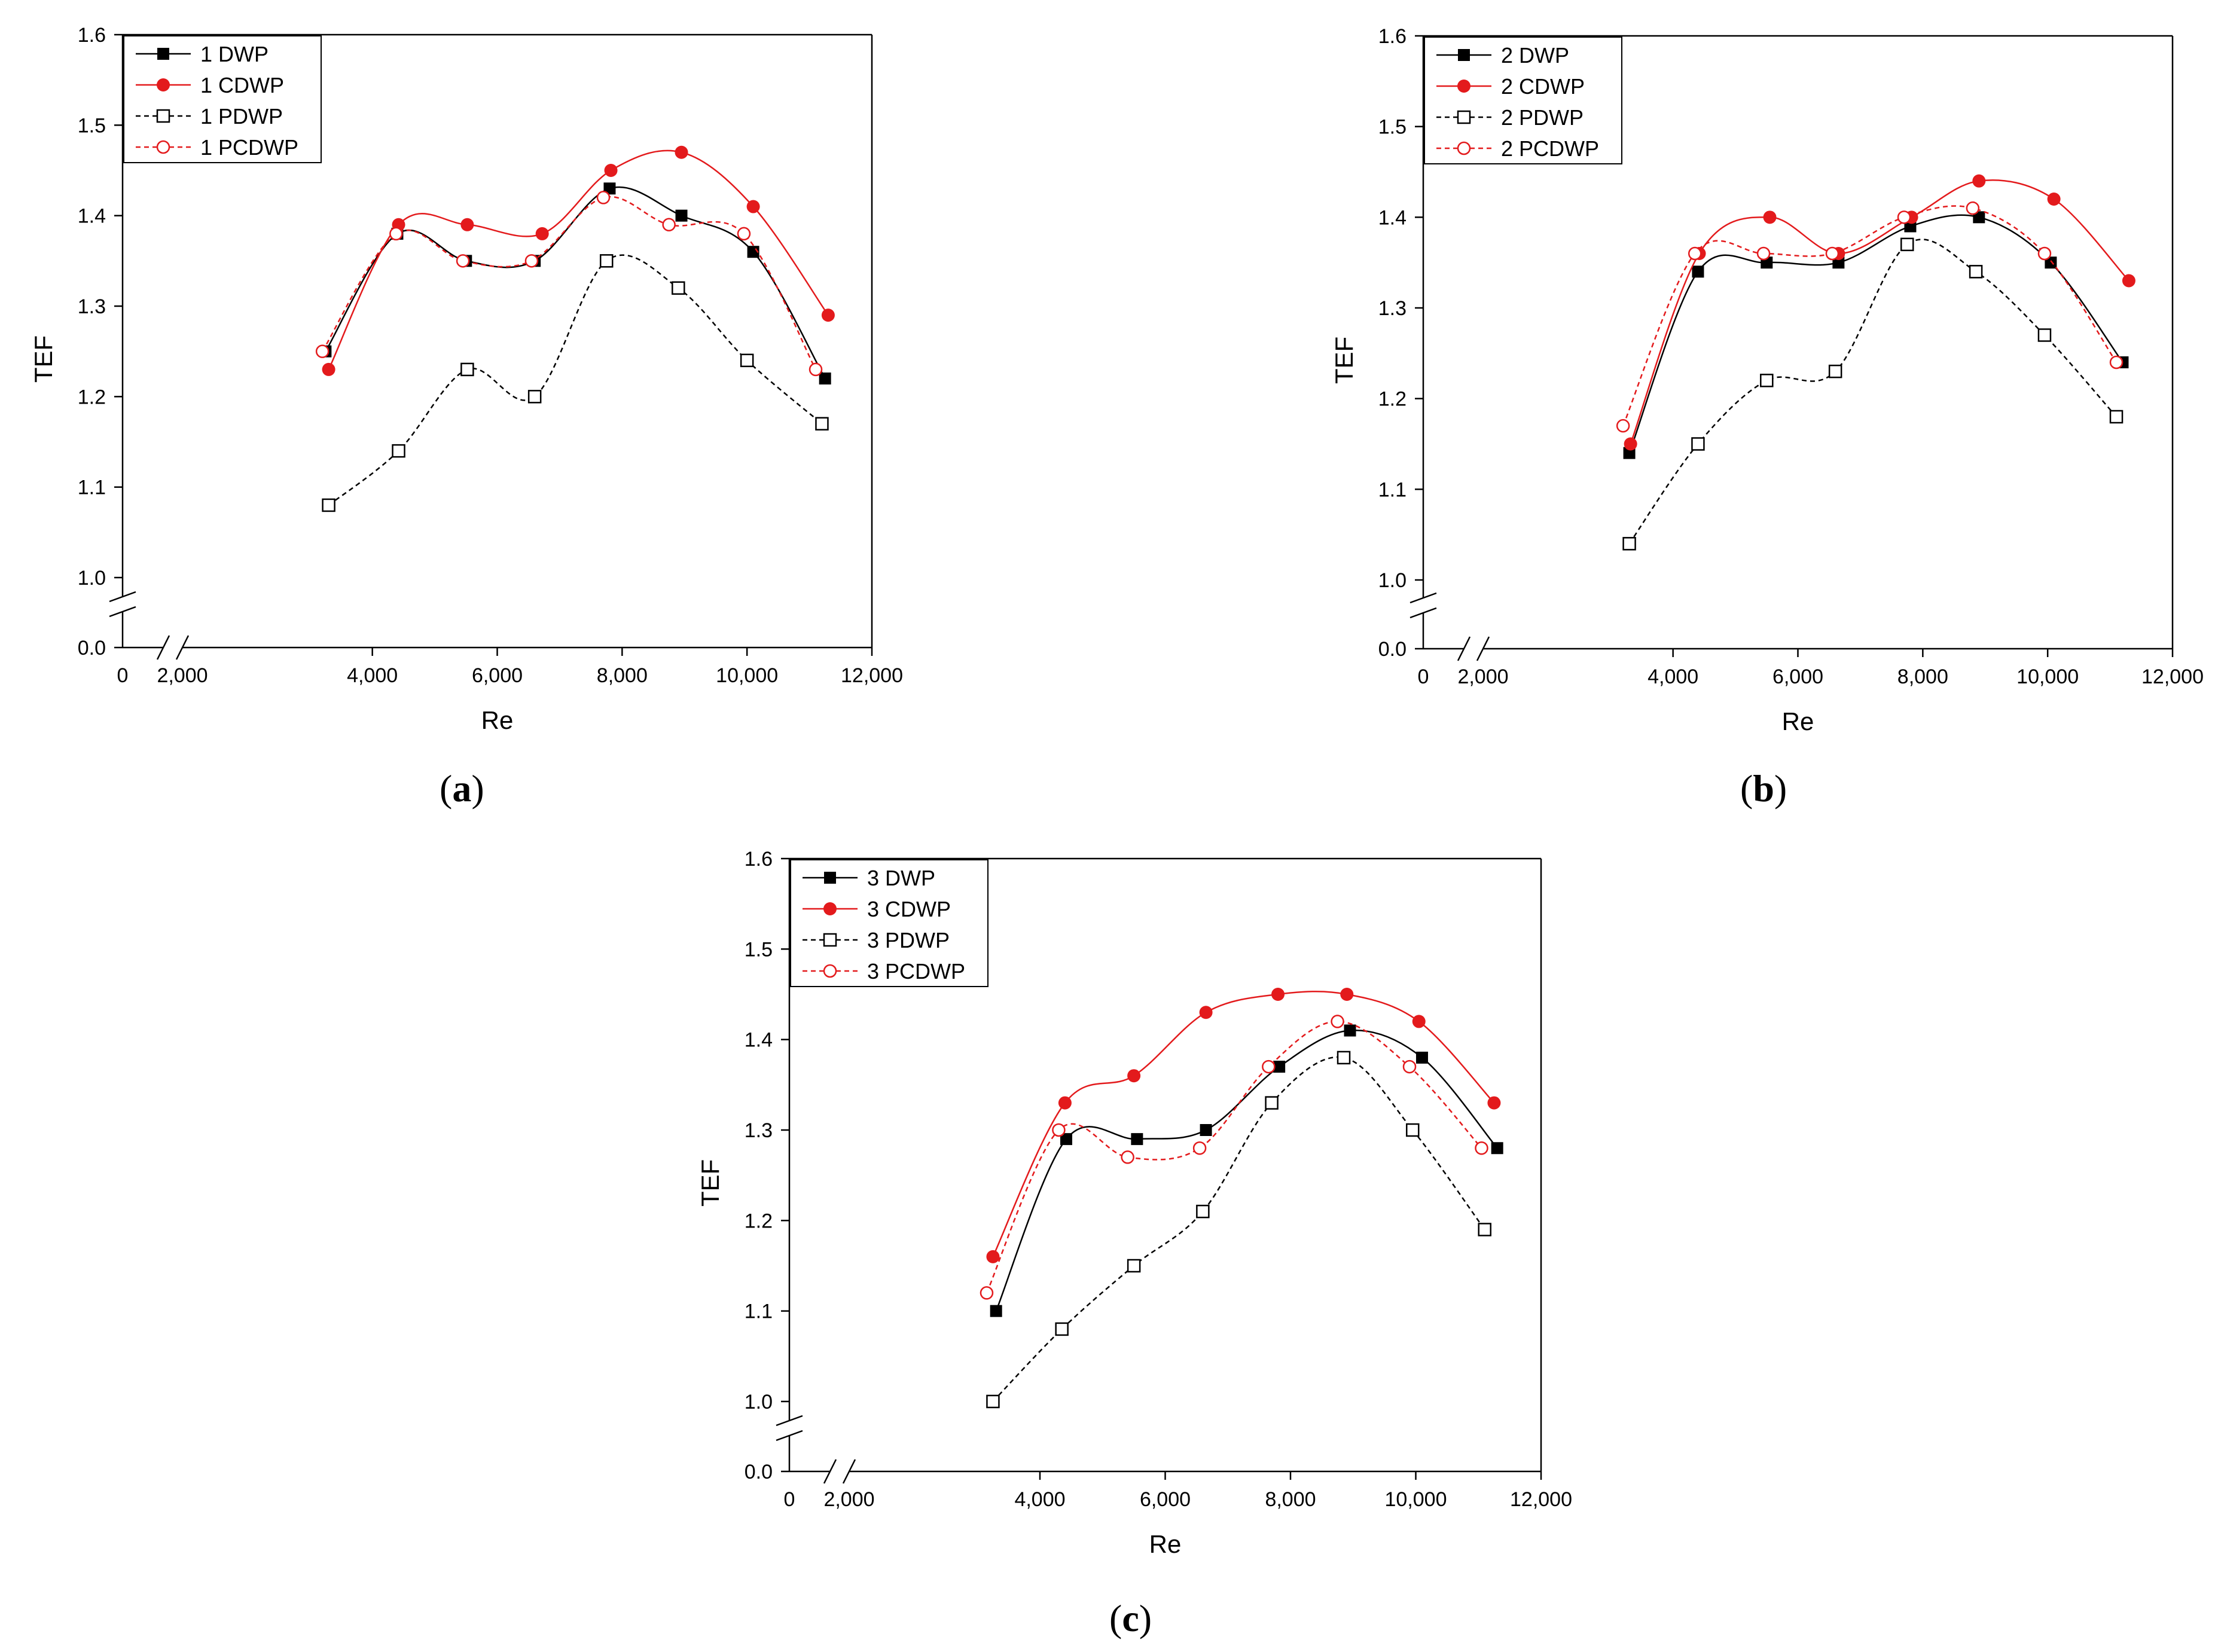  Describe the element at coordinates (747, 675) in the screenshot. I see `x-tick-label: 10,000` at that location.